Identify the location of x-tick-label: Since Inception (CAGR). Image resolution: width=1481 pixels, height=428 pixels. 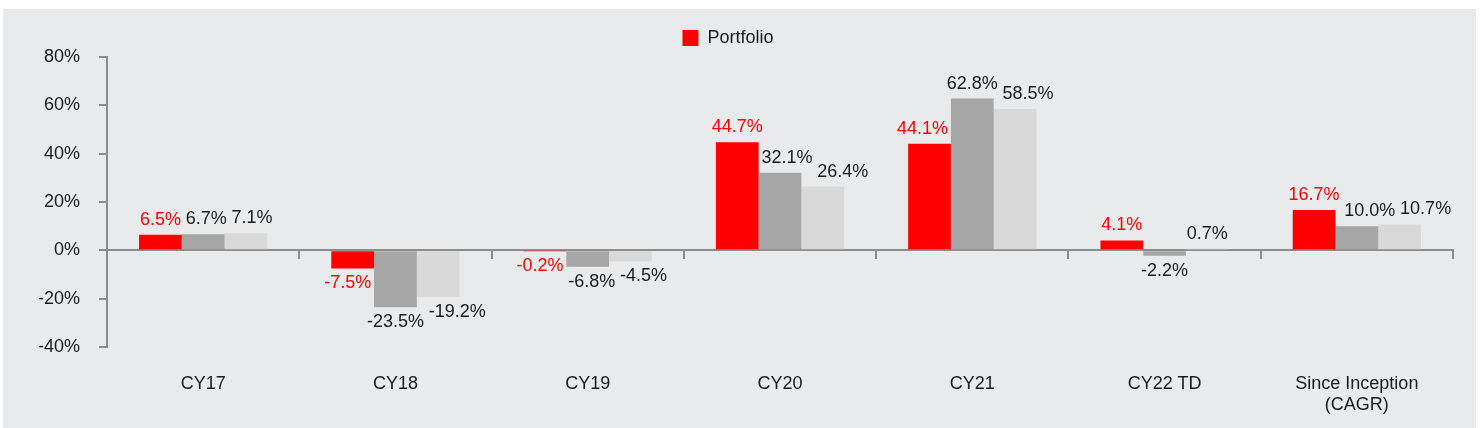
(1357, 393).